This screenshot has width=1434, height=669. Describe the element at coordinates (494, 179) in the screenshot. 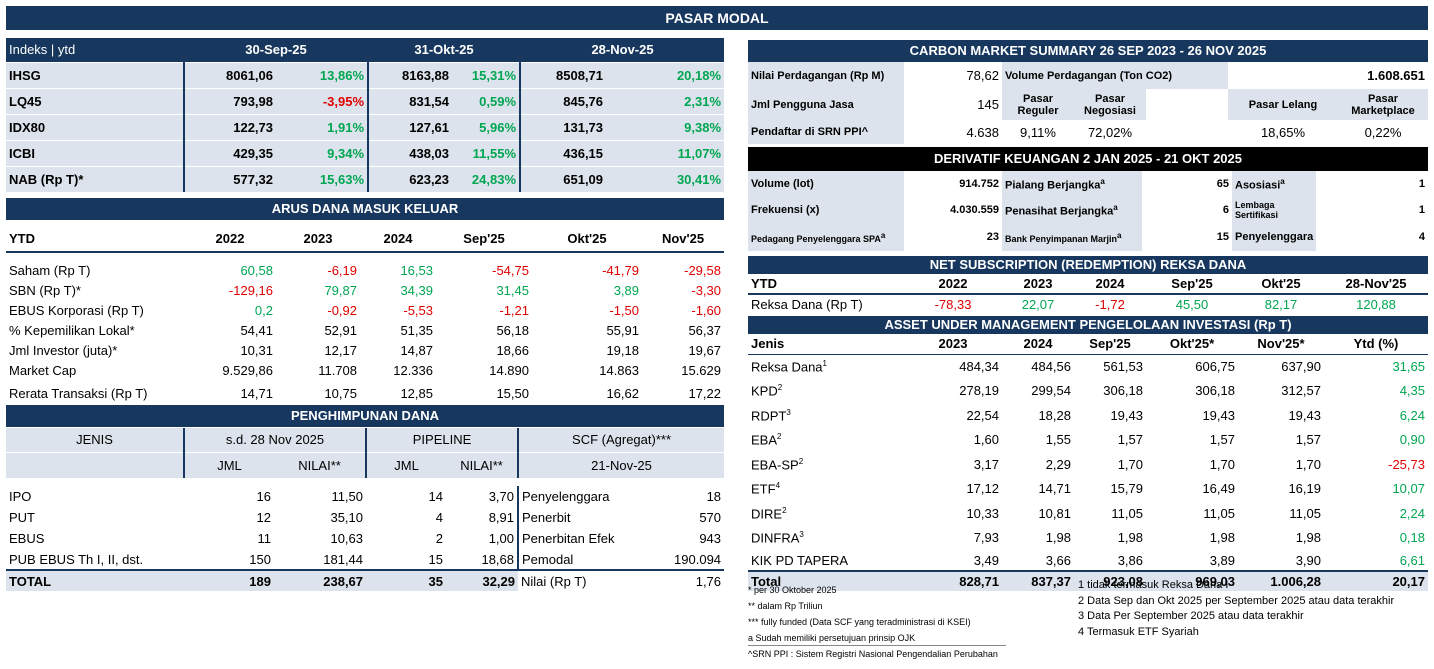

I see `index-pct: 24,83%` at that location.